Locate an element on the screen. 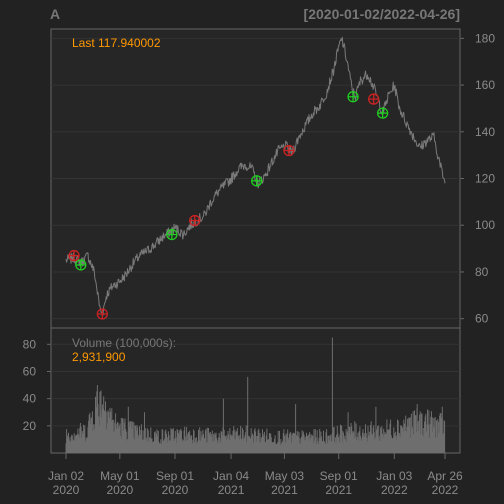 This screenshot has width=504, height=504. symbol-title: A is located at coordinates (55, 14).